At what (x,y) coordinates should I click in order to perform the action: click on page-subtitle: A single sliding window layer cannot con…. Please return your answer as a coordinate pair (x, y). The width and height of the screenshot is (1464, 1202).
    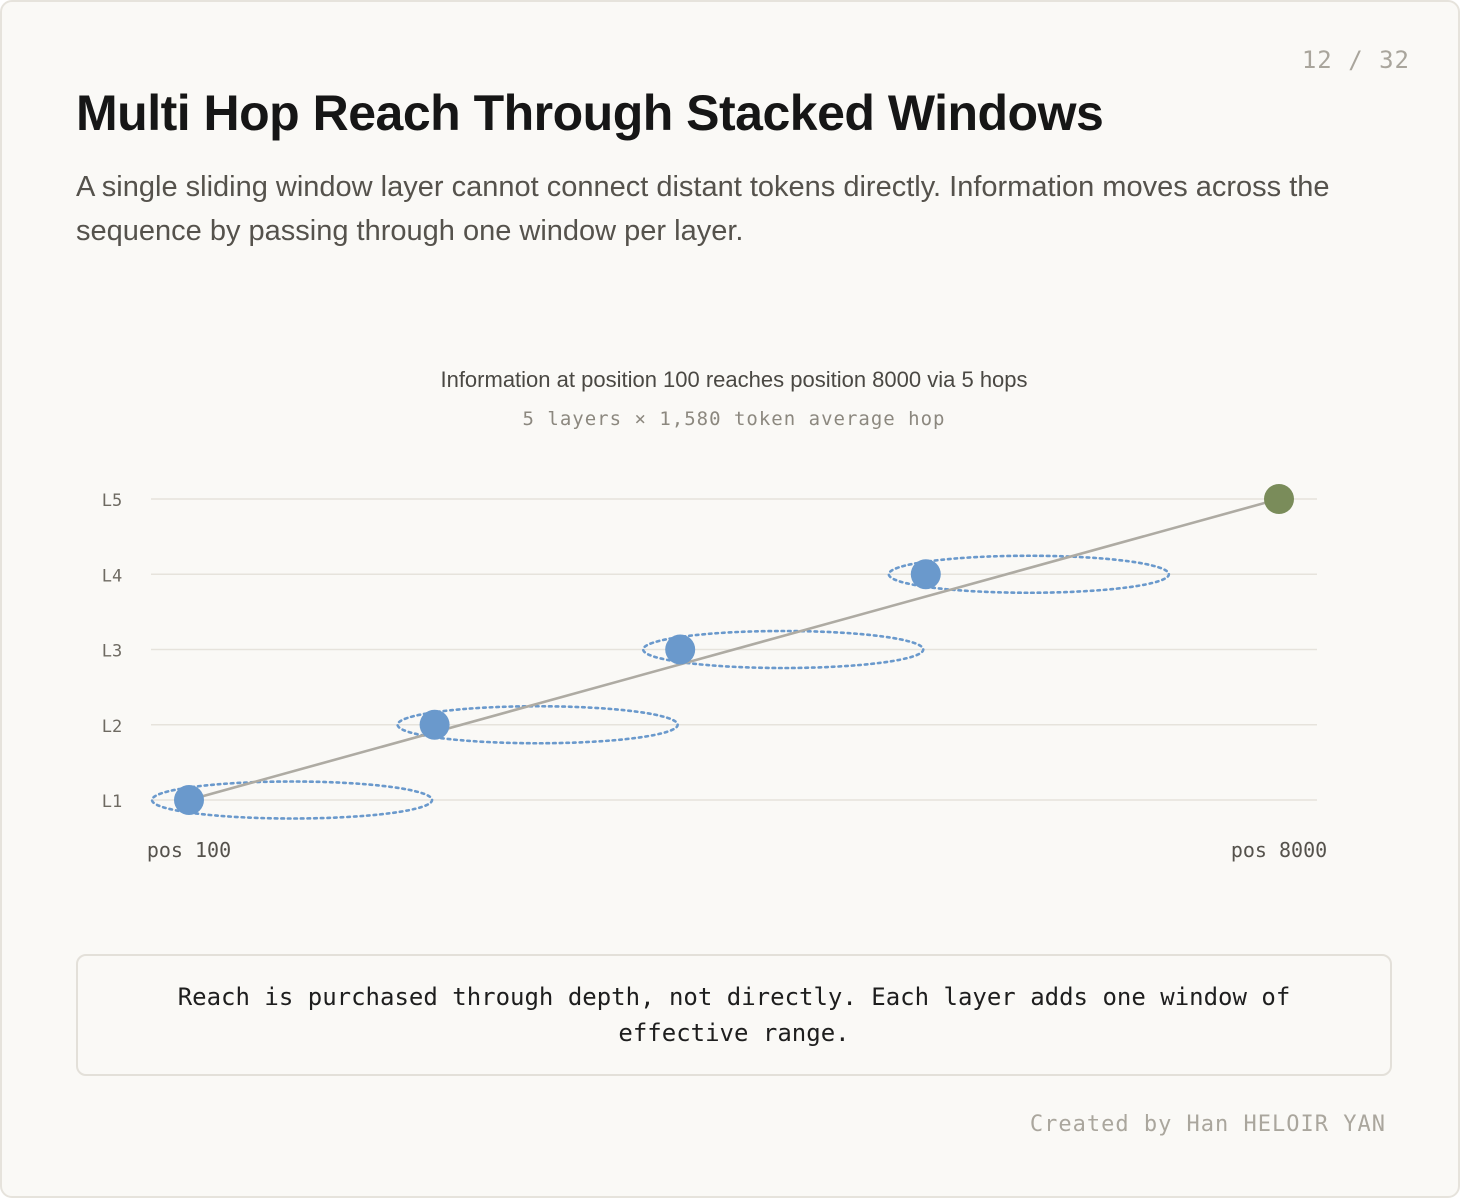
    Looking at the image, I should click on (703, 209).